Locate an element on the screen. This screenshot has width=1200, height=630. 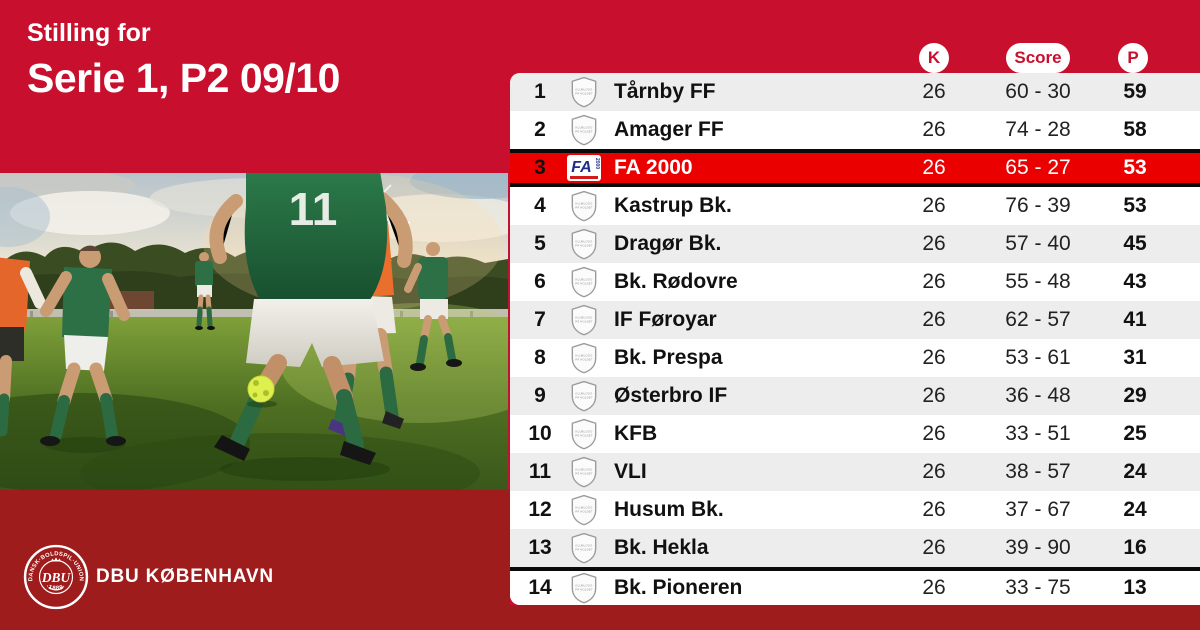
team-name: Bk. Prespa is located at coordinates (668, 357).